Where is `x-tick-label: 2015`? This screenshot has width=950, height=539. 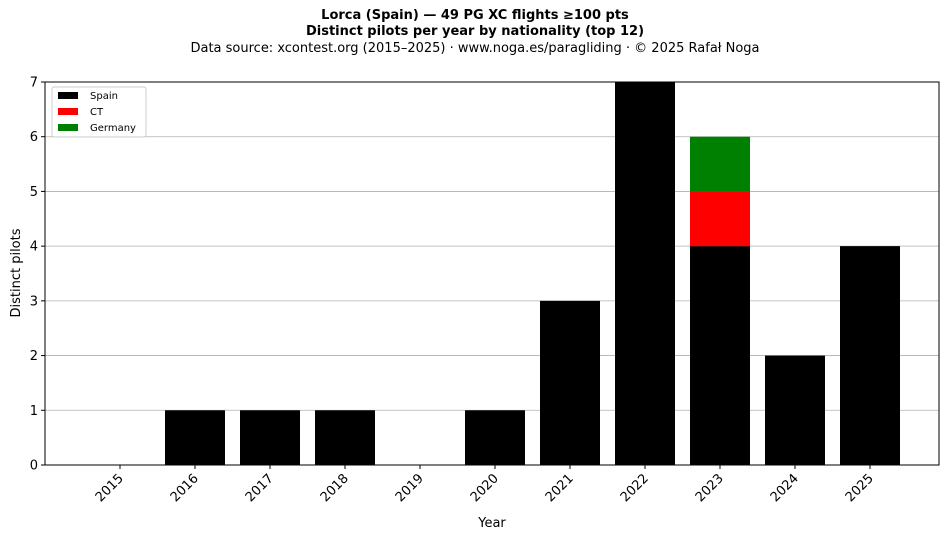
x-tick-label: 2015 is located at coordinates (110, 488).